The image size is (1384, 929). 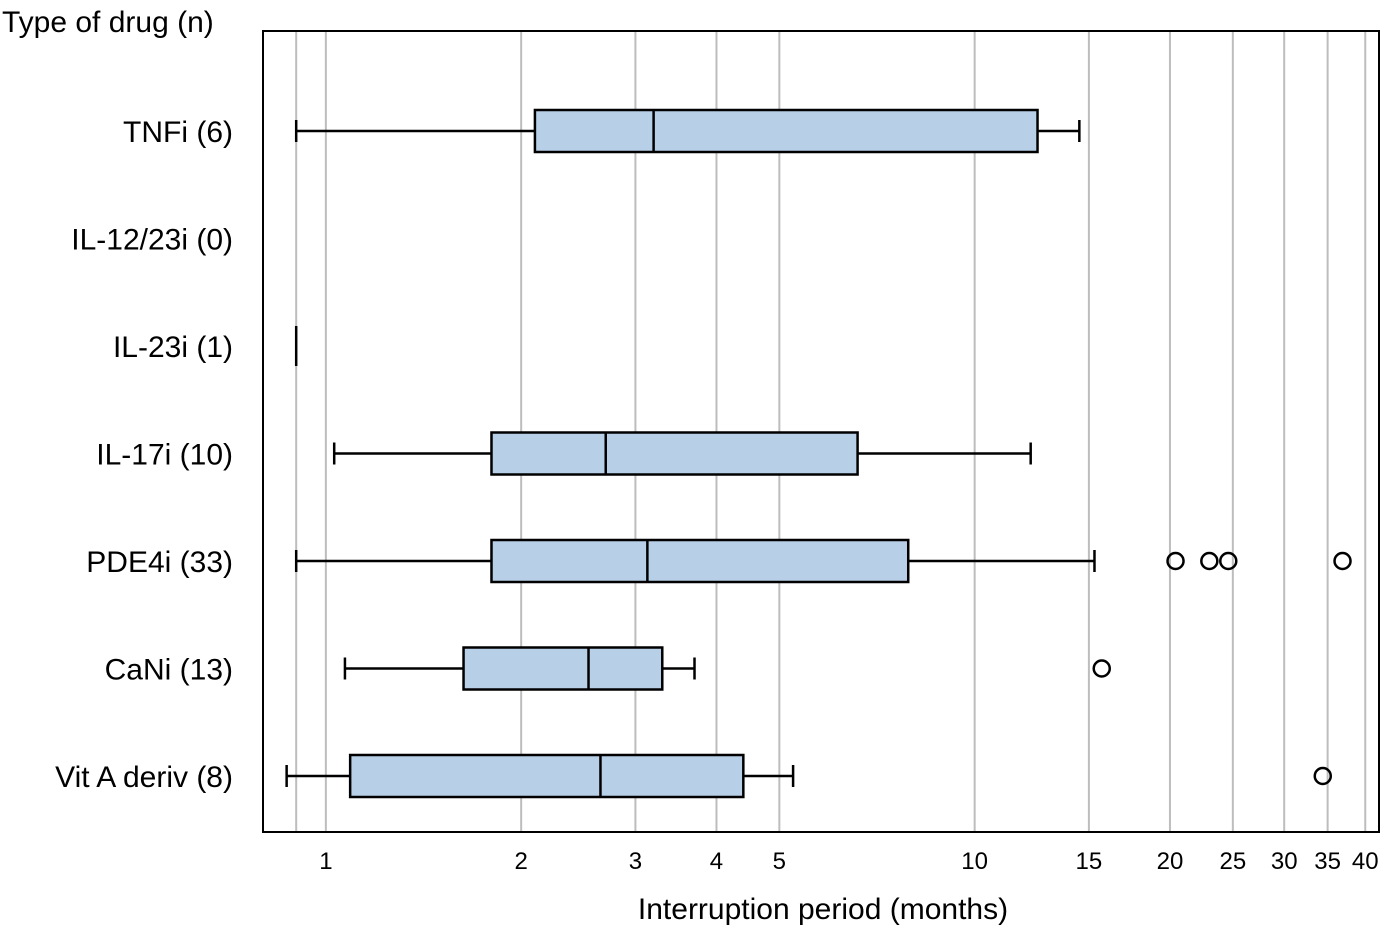 What do you see at coordinates (178, 132) in the screenshot?
I see `category-label: TNFi (6)` at bounding box center [178, 132].